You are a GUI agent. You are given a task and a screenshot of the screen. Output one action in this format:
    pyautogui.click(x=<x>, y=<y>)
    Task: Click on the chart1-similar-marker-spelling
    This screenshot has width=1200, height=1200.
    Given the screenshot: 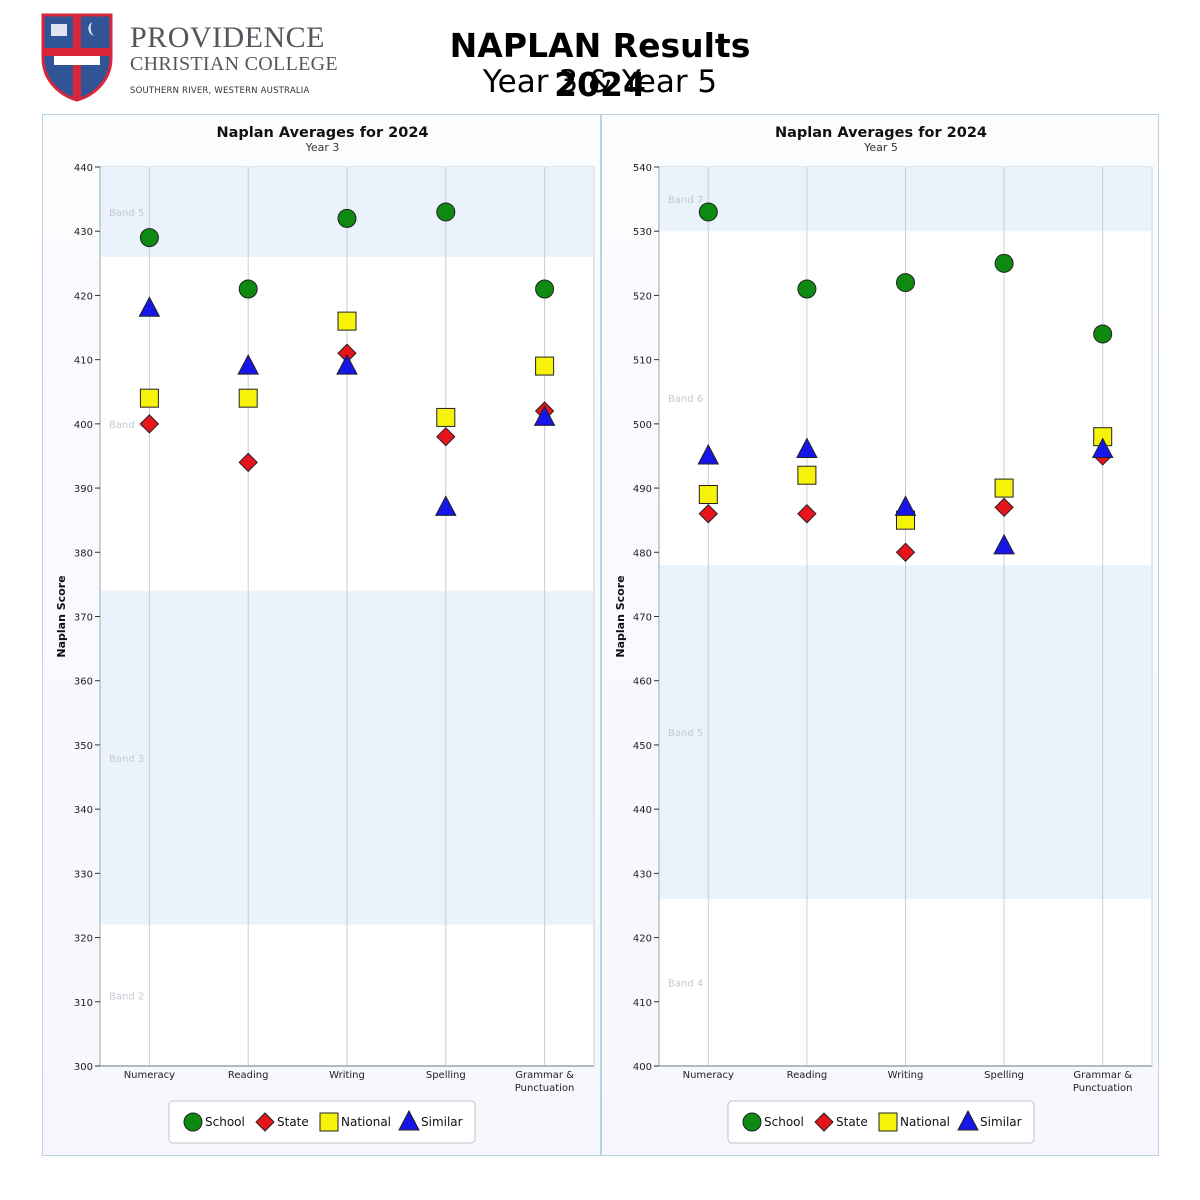 What is the action you would take?
    pyautogui.click(x=1004, y=544)
    